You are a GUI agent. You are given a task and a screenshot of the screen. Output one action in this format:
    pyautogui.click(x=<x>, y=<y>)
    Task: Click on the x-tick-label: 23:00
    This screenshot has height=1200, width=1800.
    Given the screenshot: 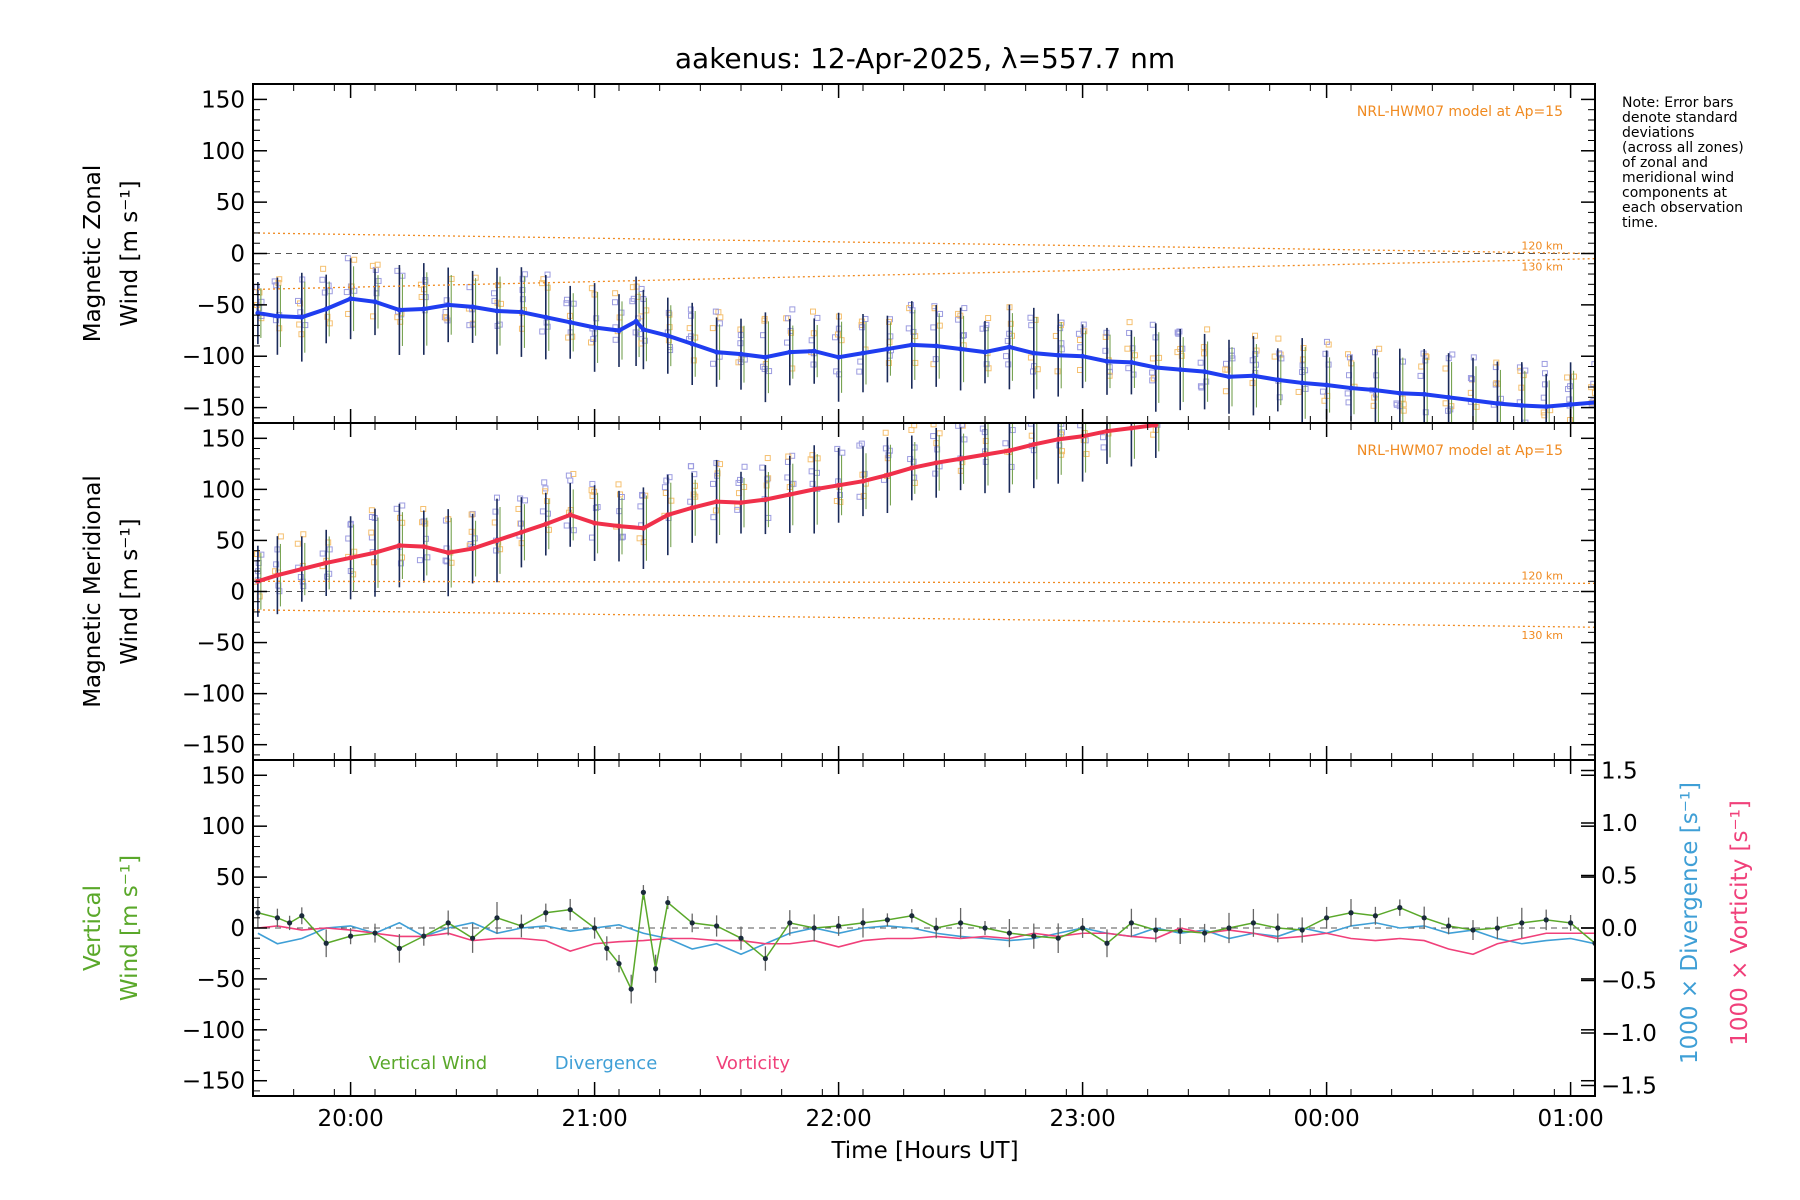 What is the action you would take?
    pyautogui.click(x=1082, y=1119)
    